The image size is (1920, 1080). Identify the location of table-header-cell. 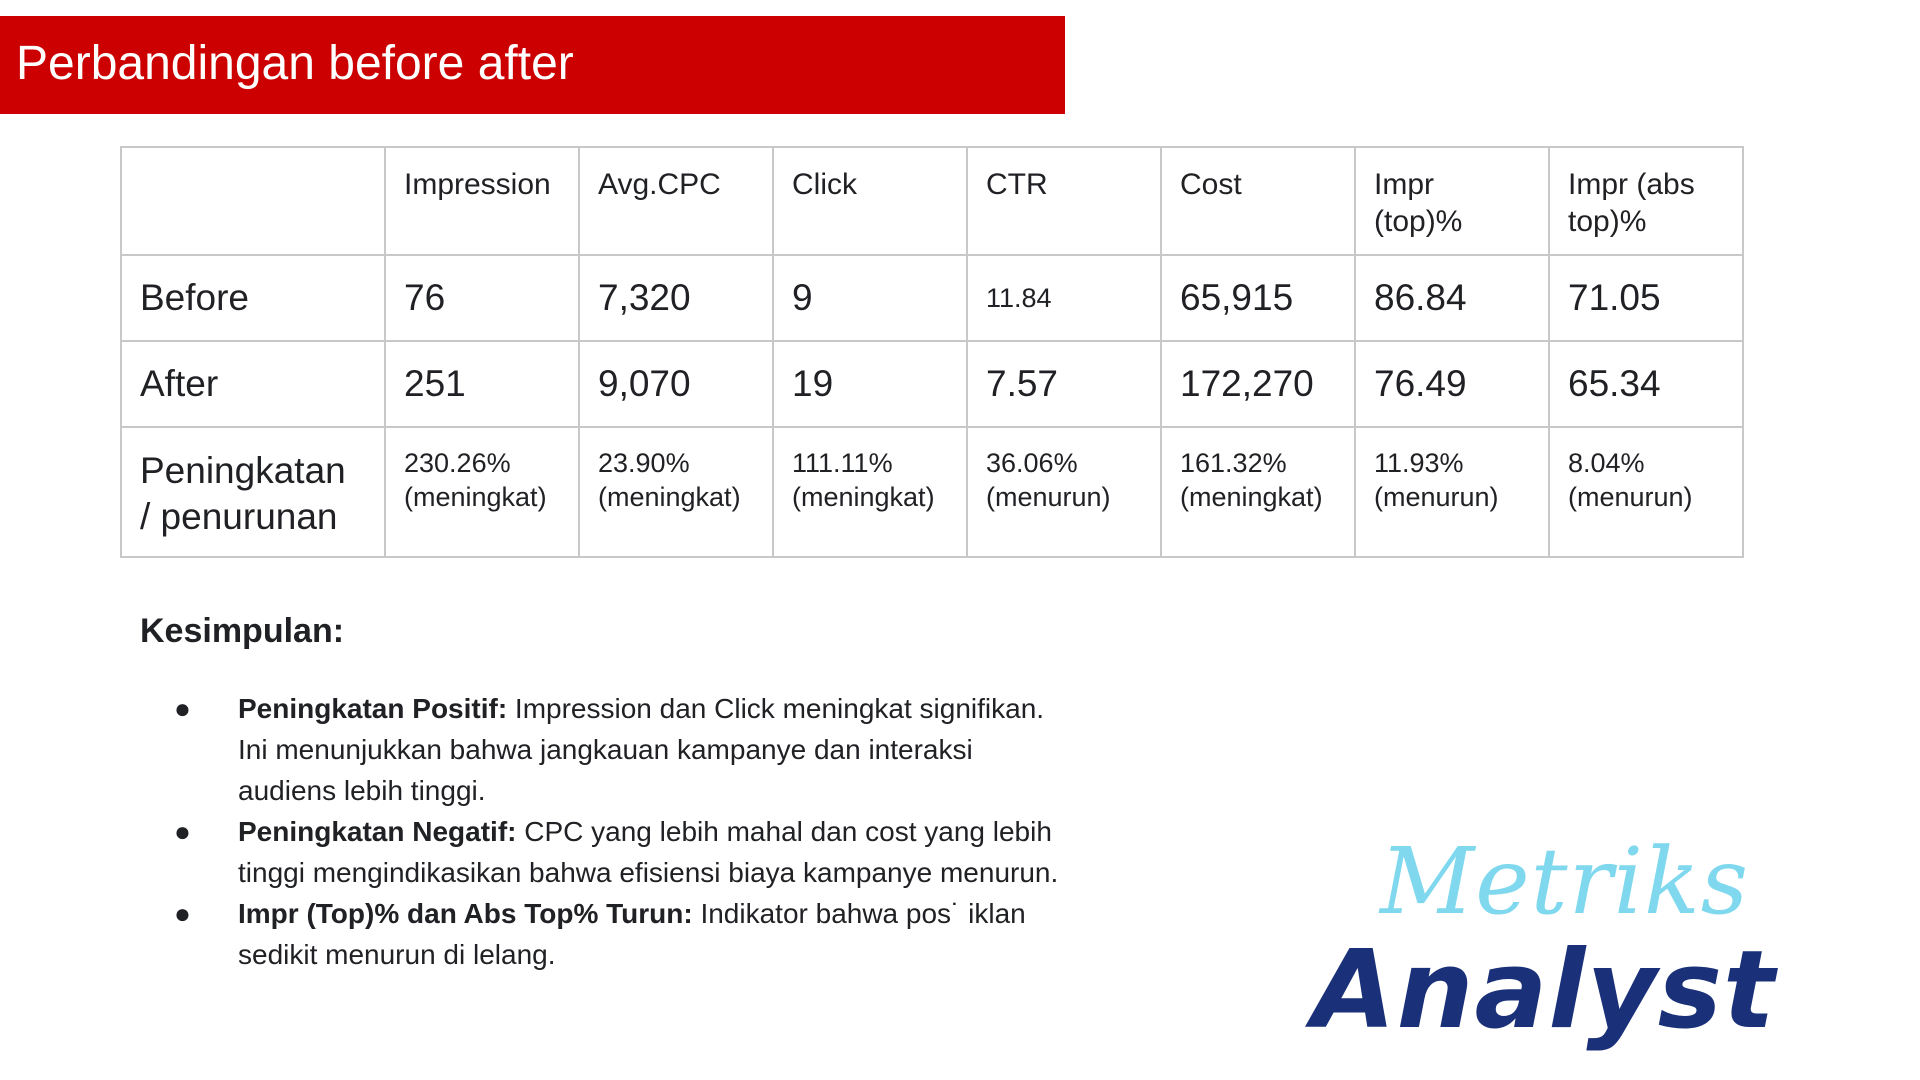
(253, 201).